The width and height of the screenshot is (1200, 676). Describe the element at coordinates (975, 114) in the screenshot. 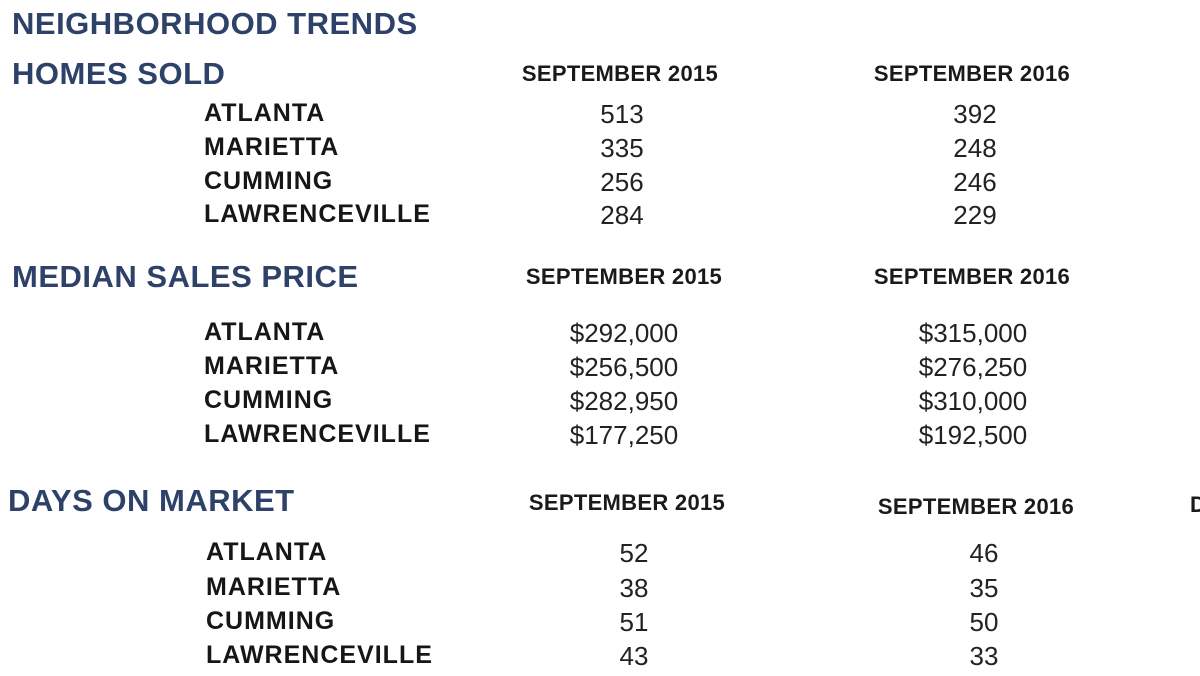

I see `value-2016: 392` at that location.